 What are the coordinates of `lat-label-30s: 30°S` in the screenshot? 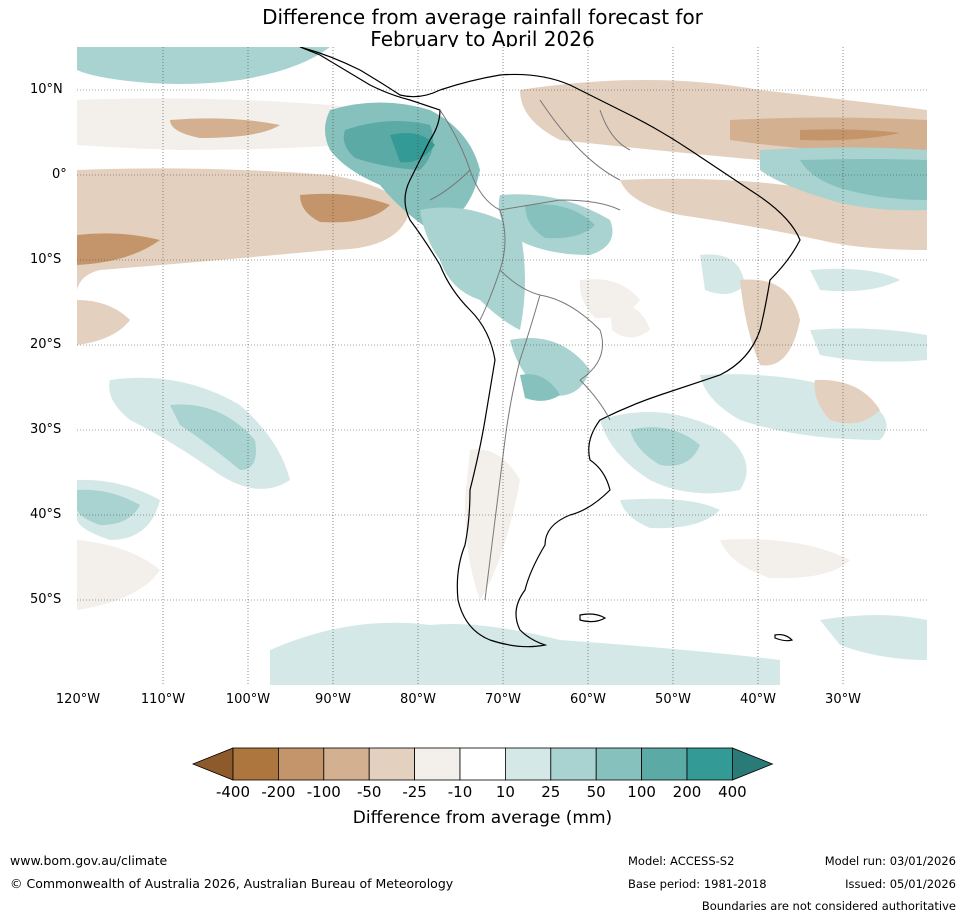 It's located at (46, 429).